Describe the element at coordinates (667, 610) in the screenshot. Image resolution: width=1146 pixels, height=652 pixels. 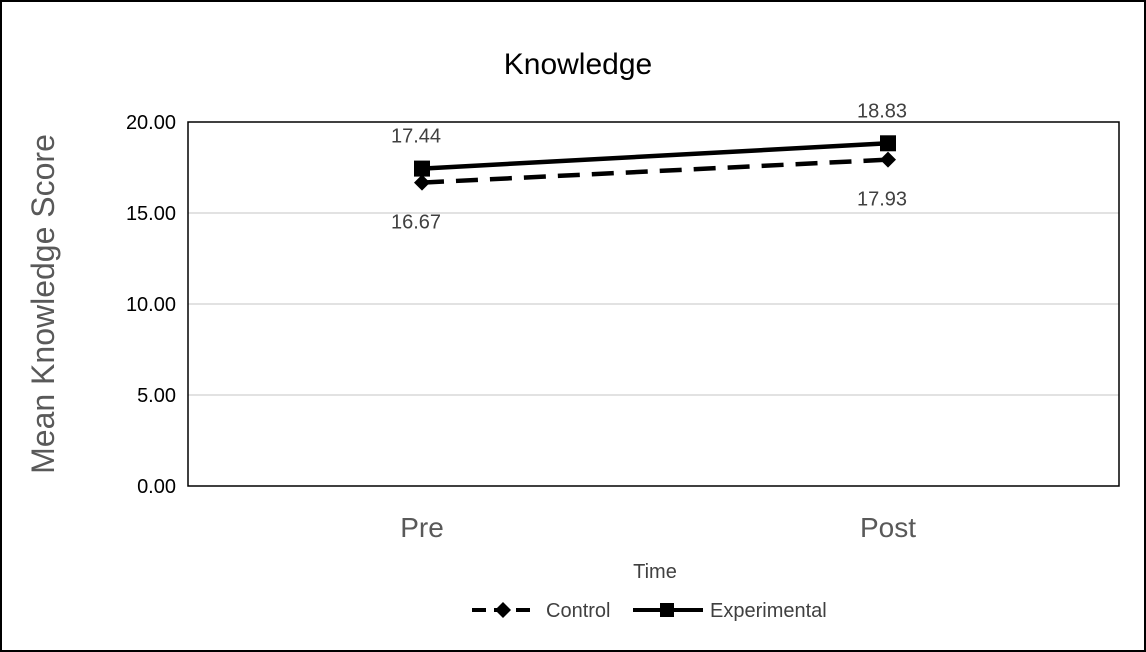
I see `legend-experimental-square-icon` at that location.